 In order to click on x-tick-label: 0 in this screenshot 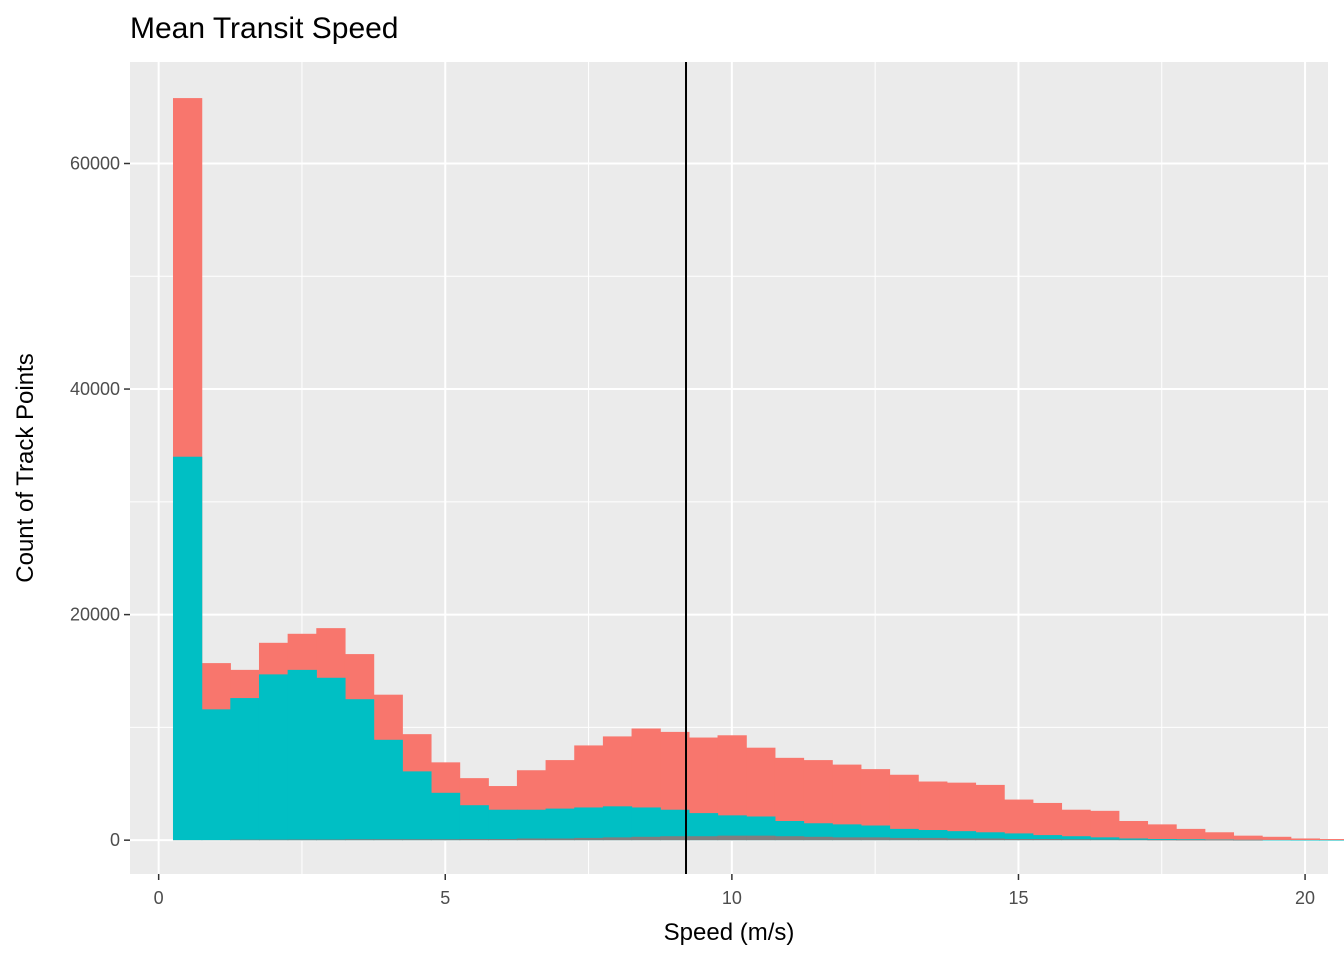, I will do `click(159, 898)`.